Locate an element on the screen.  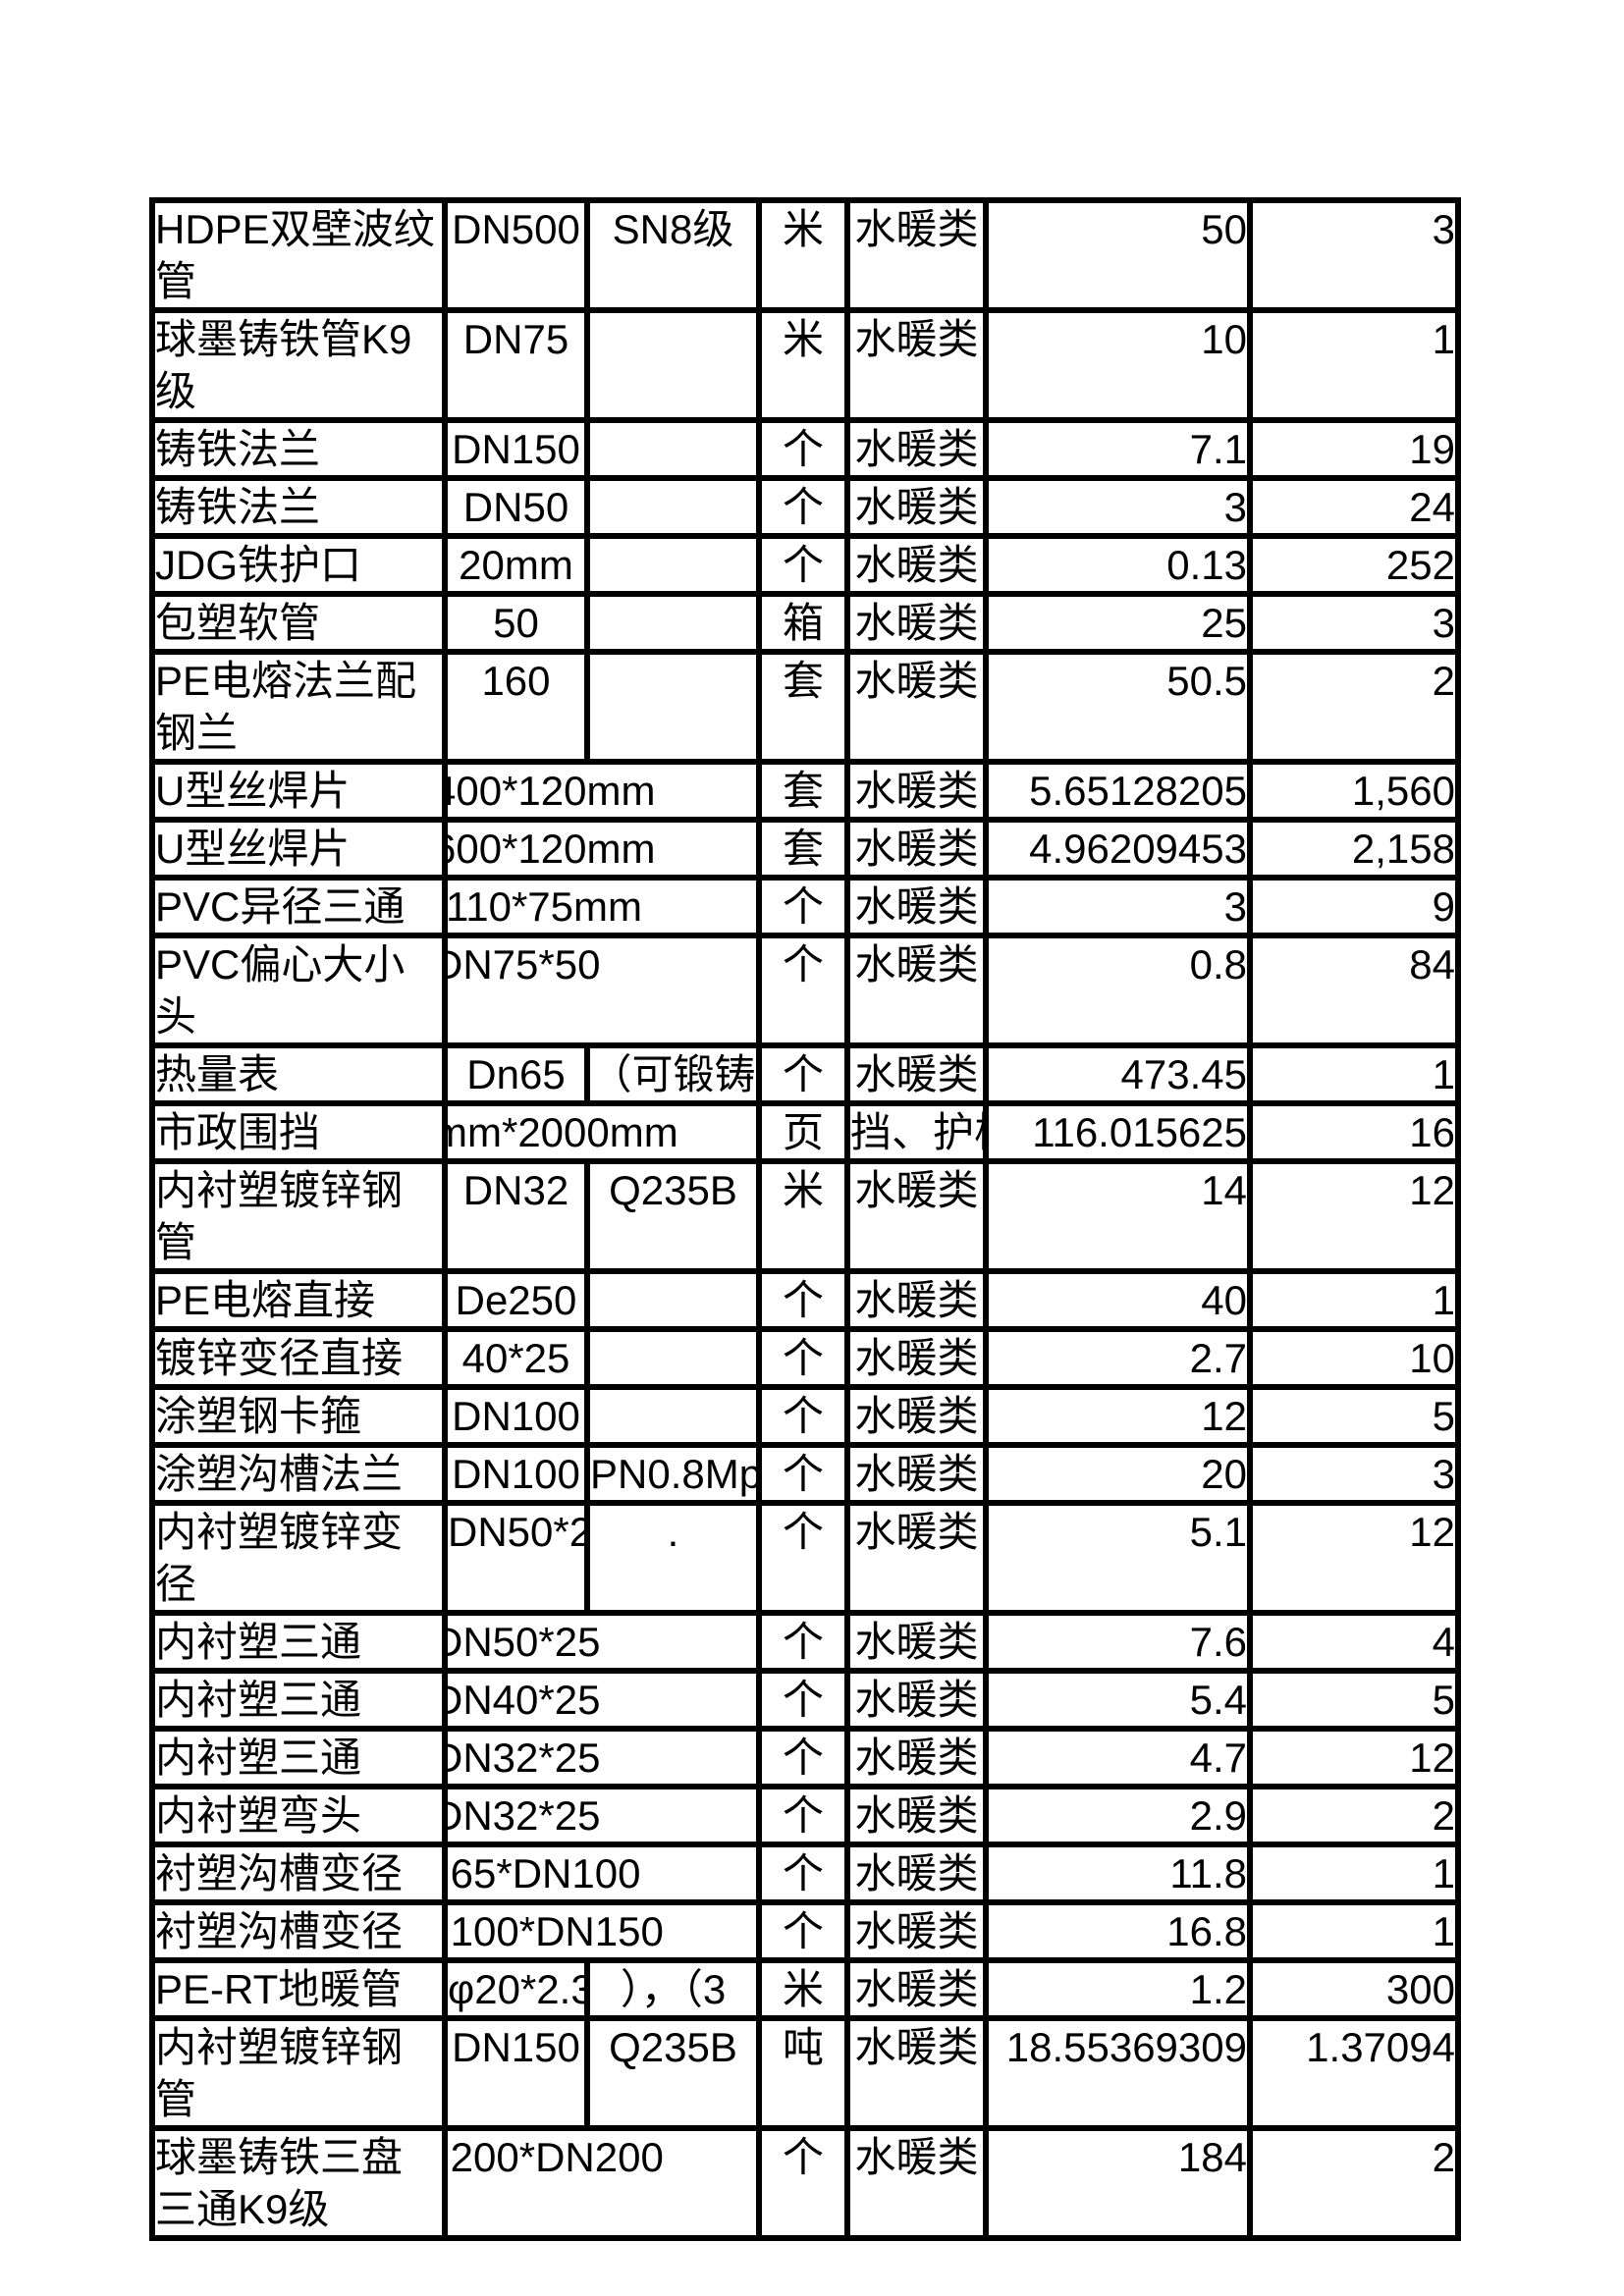
cell-category: 挡、护栏 is located at coordinates (916, 1132).